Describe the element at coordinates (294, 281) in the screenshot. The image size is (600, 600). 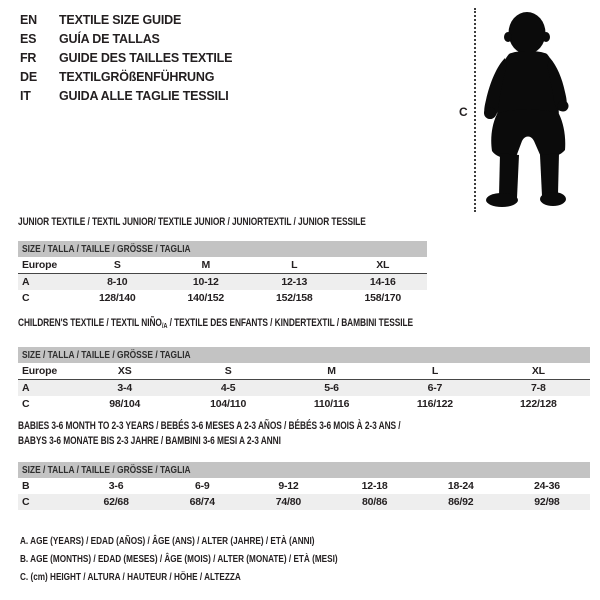
I see `value-cell: 12-13` at that location.